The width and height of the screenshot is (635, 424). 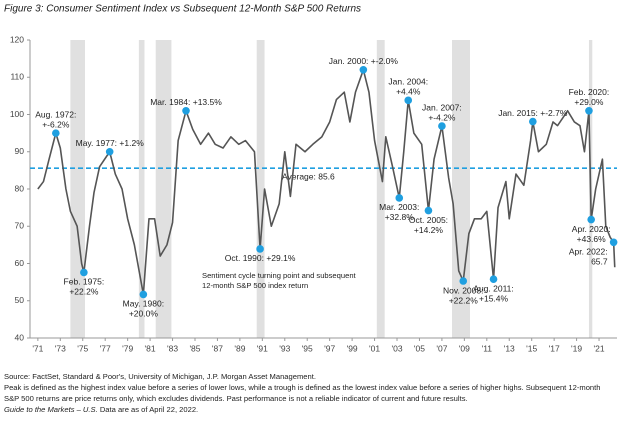 I want to click on annotation-label: Feb. 1975:, so click(x=84, y=282).